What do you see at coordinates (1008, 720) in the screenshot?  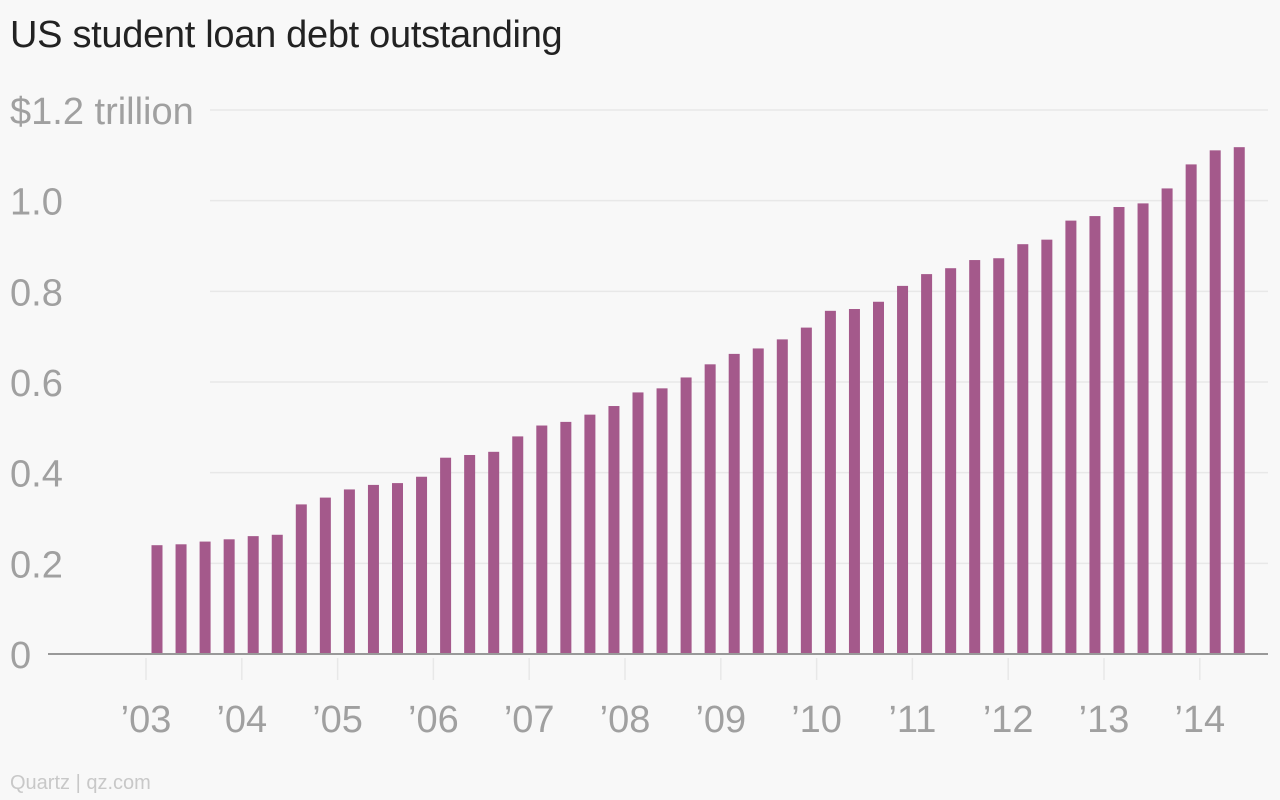 I see `x-tick-label: ’12` at bounding box center [1008, 720].